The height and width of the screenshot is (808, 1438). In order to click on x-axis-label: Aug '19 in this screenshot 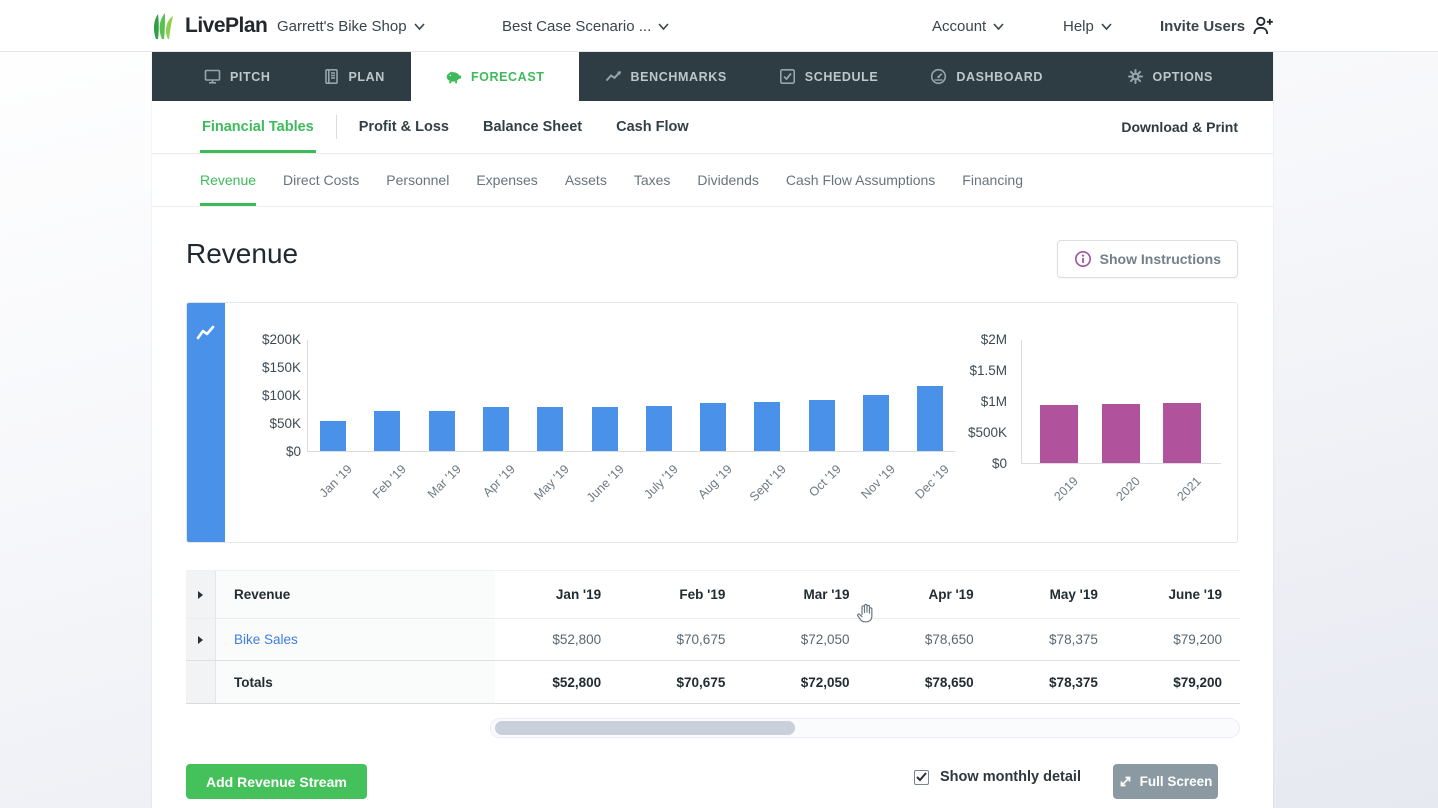, I will do `click(715, 482)`.